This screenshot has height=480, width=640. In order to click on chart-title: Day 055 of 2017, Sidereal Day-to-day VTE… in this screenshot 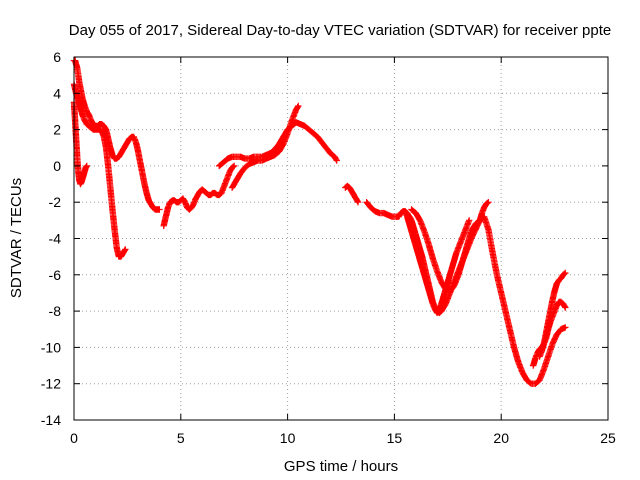, I will do `click(340, 30)`.